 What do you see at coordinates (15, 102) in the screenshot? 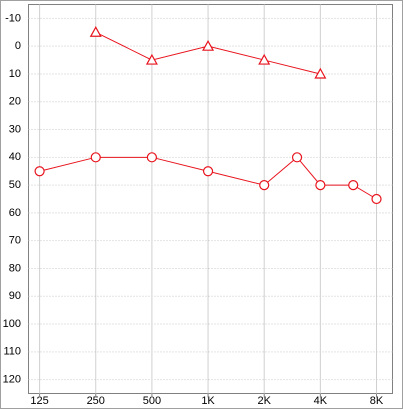
I see `y-tick-label: 20` at bounding box center [15, 102].